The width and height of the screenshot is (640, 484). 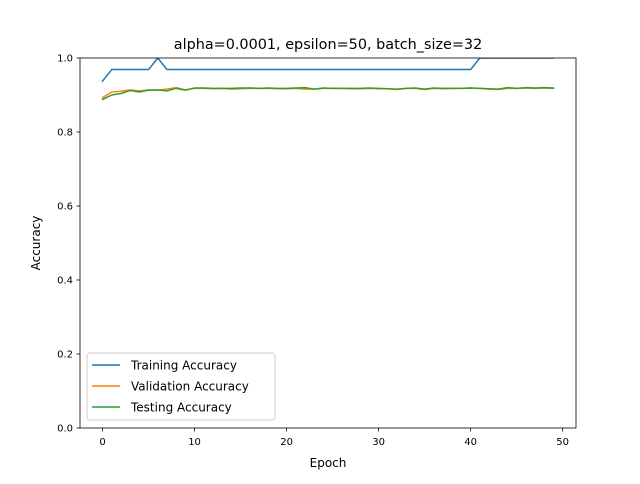 What do you see at coordinates (194, 442) in the screenshot?
I see `x-tick-label: 10` at bounding box center [194, 442].